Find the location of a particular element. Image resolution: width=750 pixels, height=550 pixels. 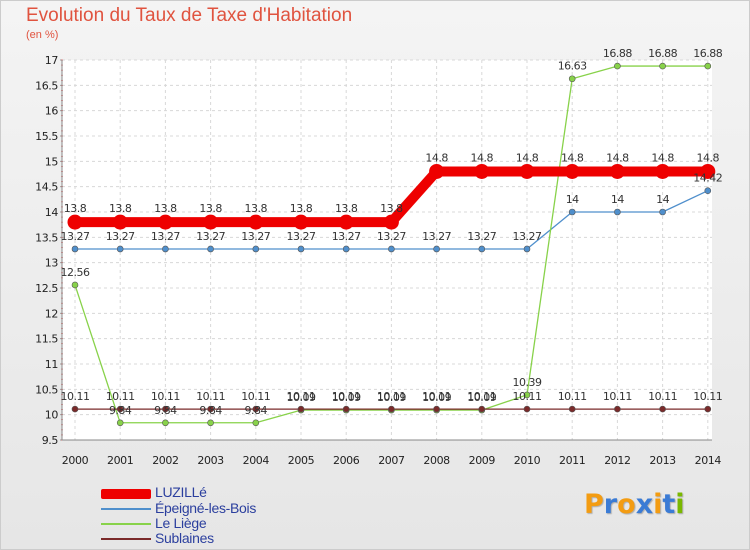

x-tick-label: 2006 is located at coordinates (346, 460).